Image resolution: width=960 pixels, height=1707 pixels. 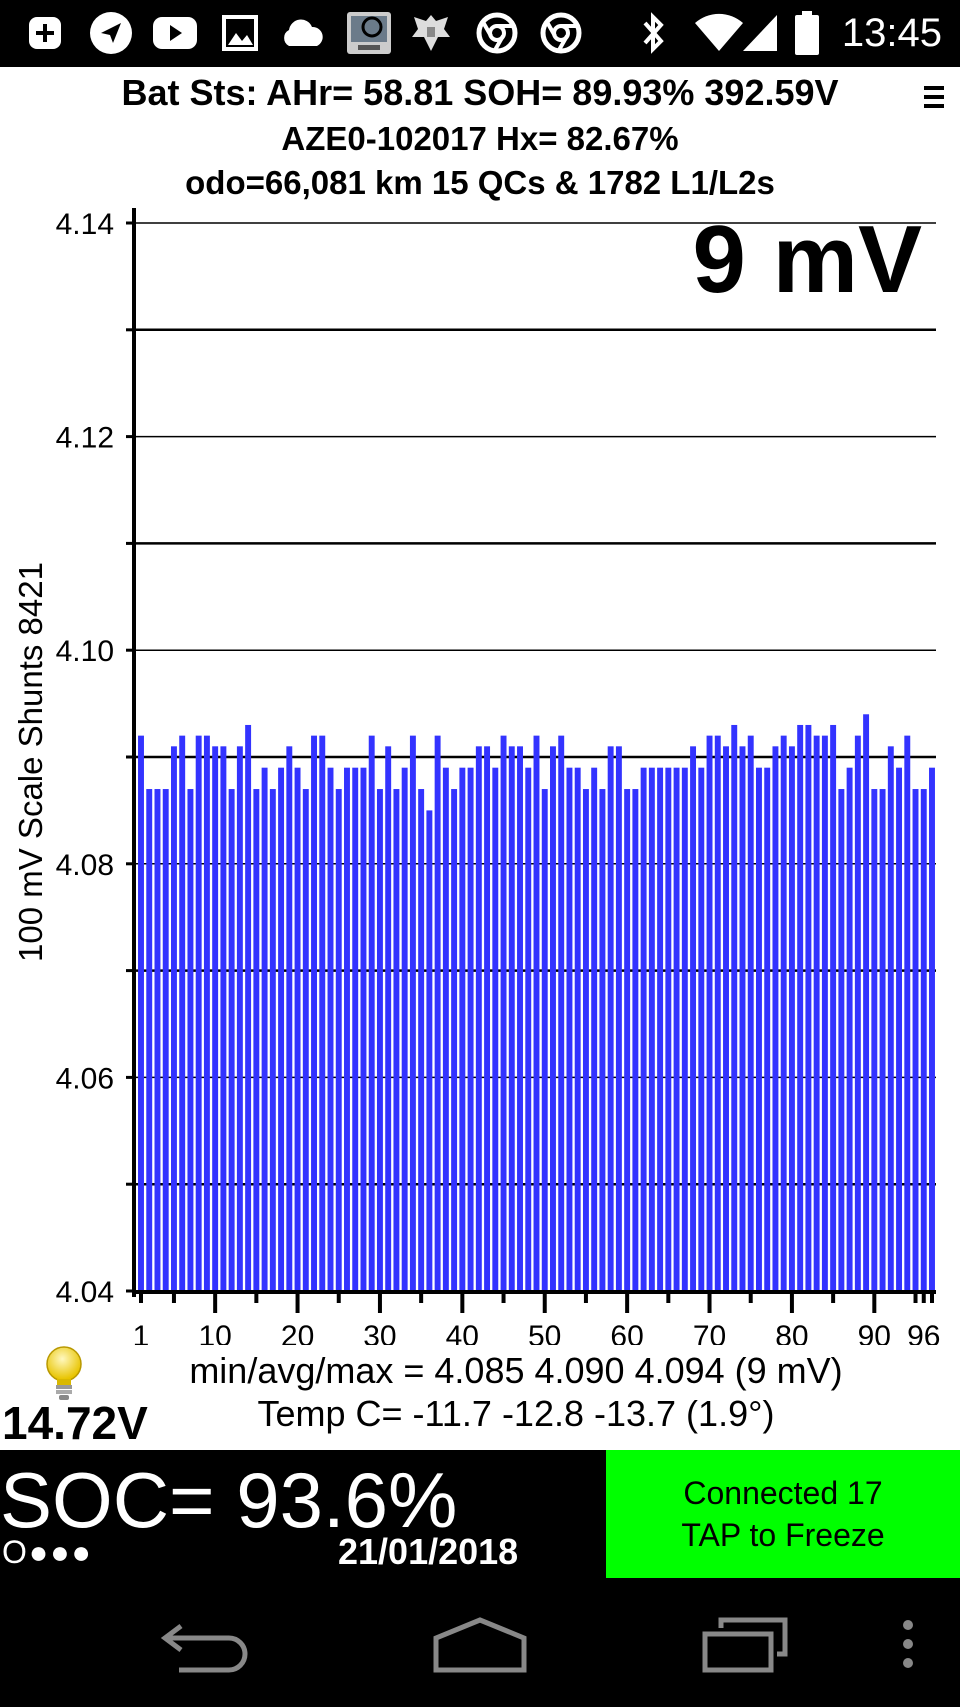 I want to click on vehicle-id-line: AZE0-102017 Hx= 82.67%, so click(x=480, y=138).